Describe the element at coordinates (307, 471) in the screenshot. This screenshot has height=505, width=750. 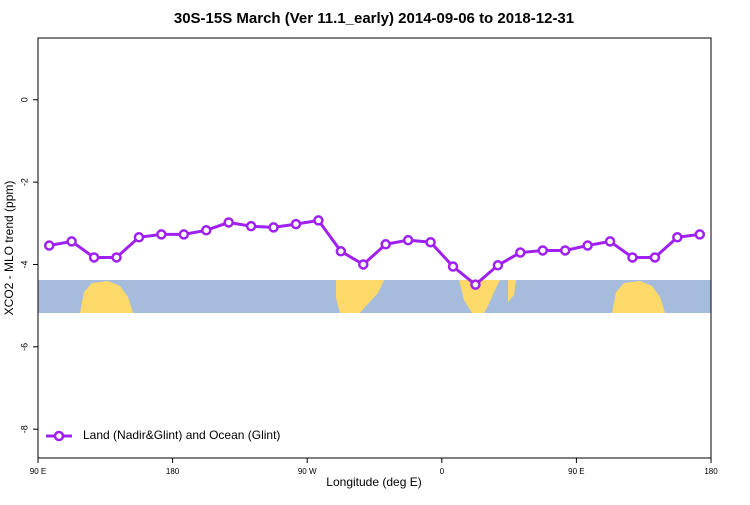
I see `x-tick-label: 90 W` at that location.